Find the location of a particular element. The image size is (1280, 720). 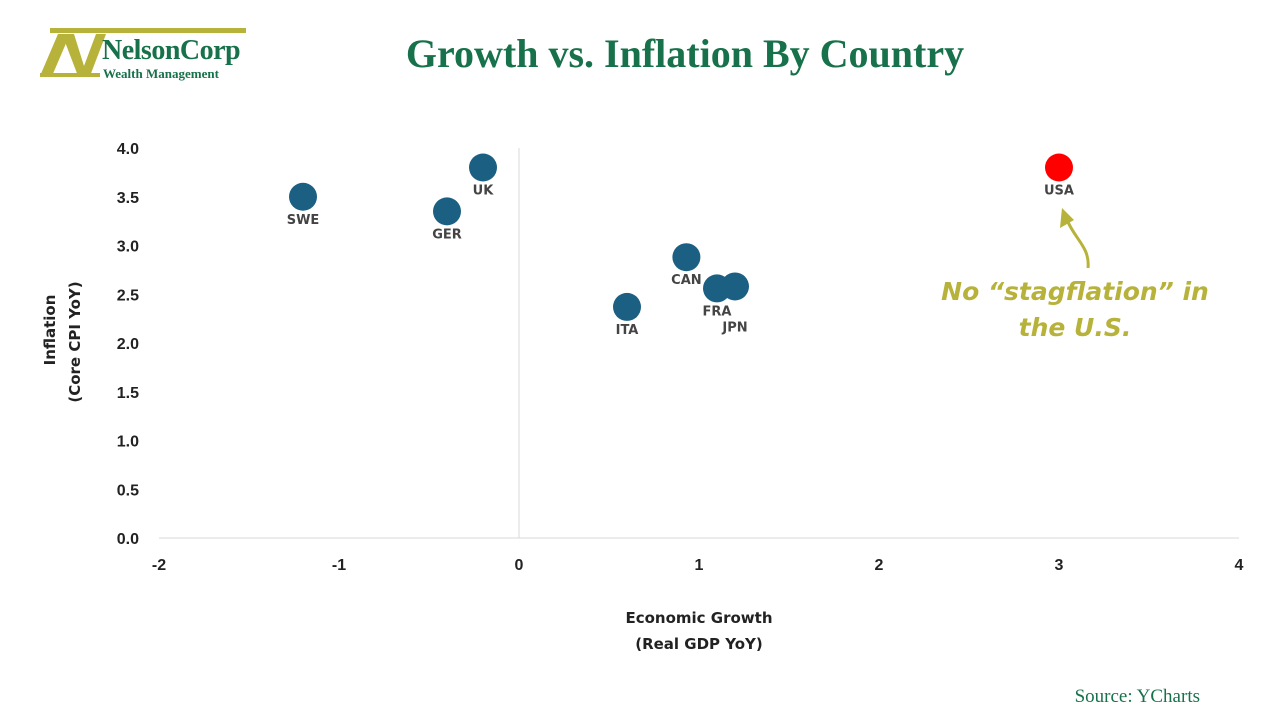

data-point-ita: ITA is located at coordinates (627, 315).